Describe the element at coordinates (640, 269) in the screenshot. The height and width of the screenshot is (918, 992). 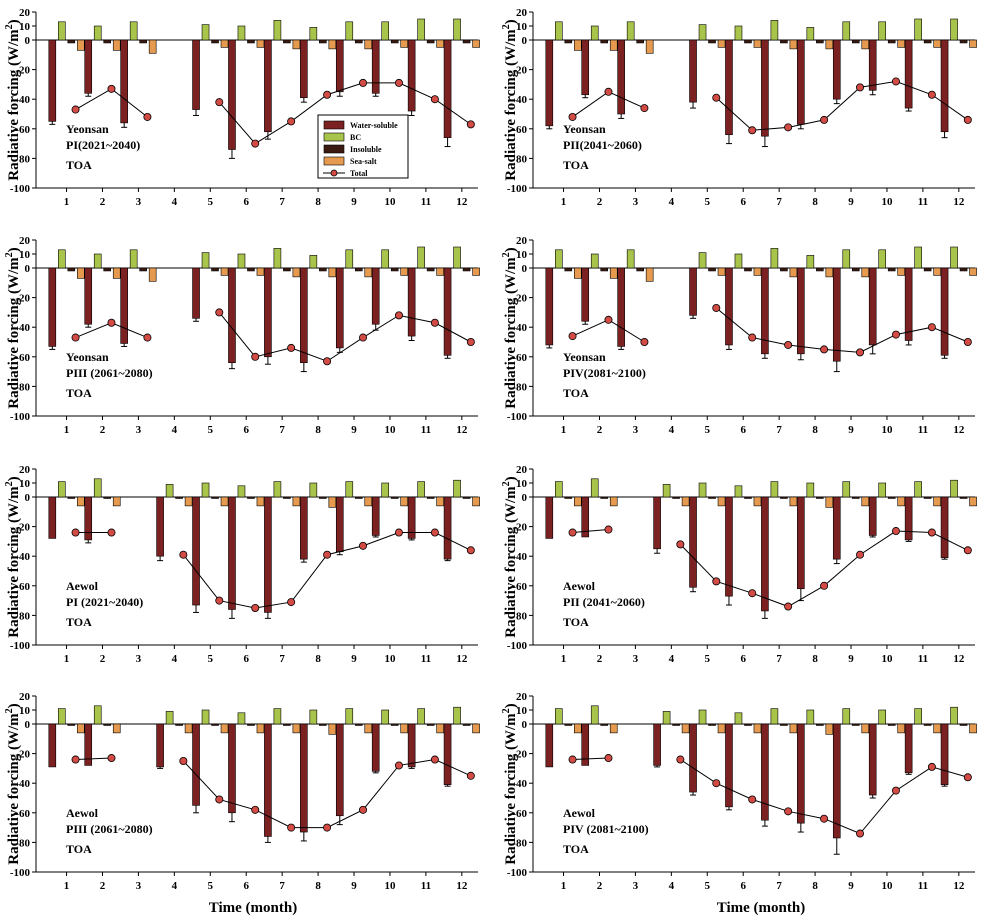
I see `bar-insoluble-m3` at that location.